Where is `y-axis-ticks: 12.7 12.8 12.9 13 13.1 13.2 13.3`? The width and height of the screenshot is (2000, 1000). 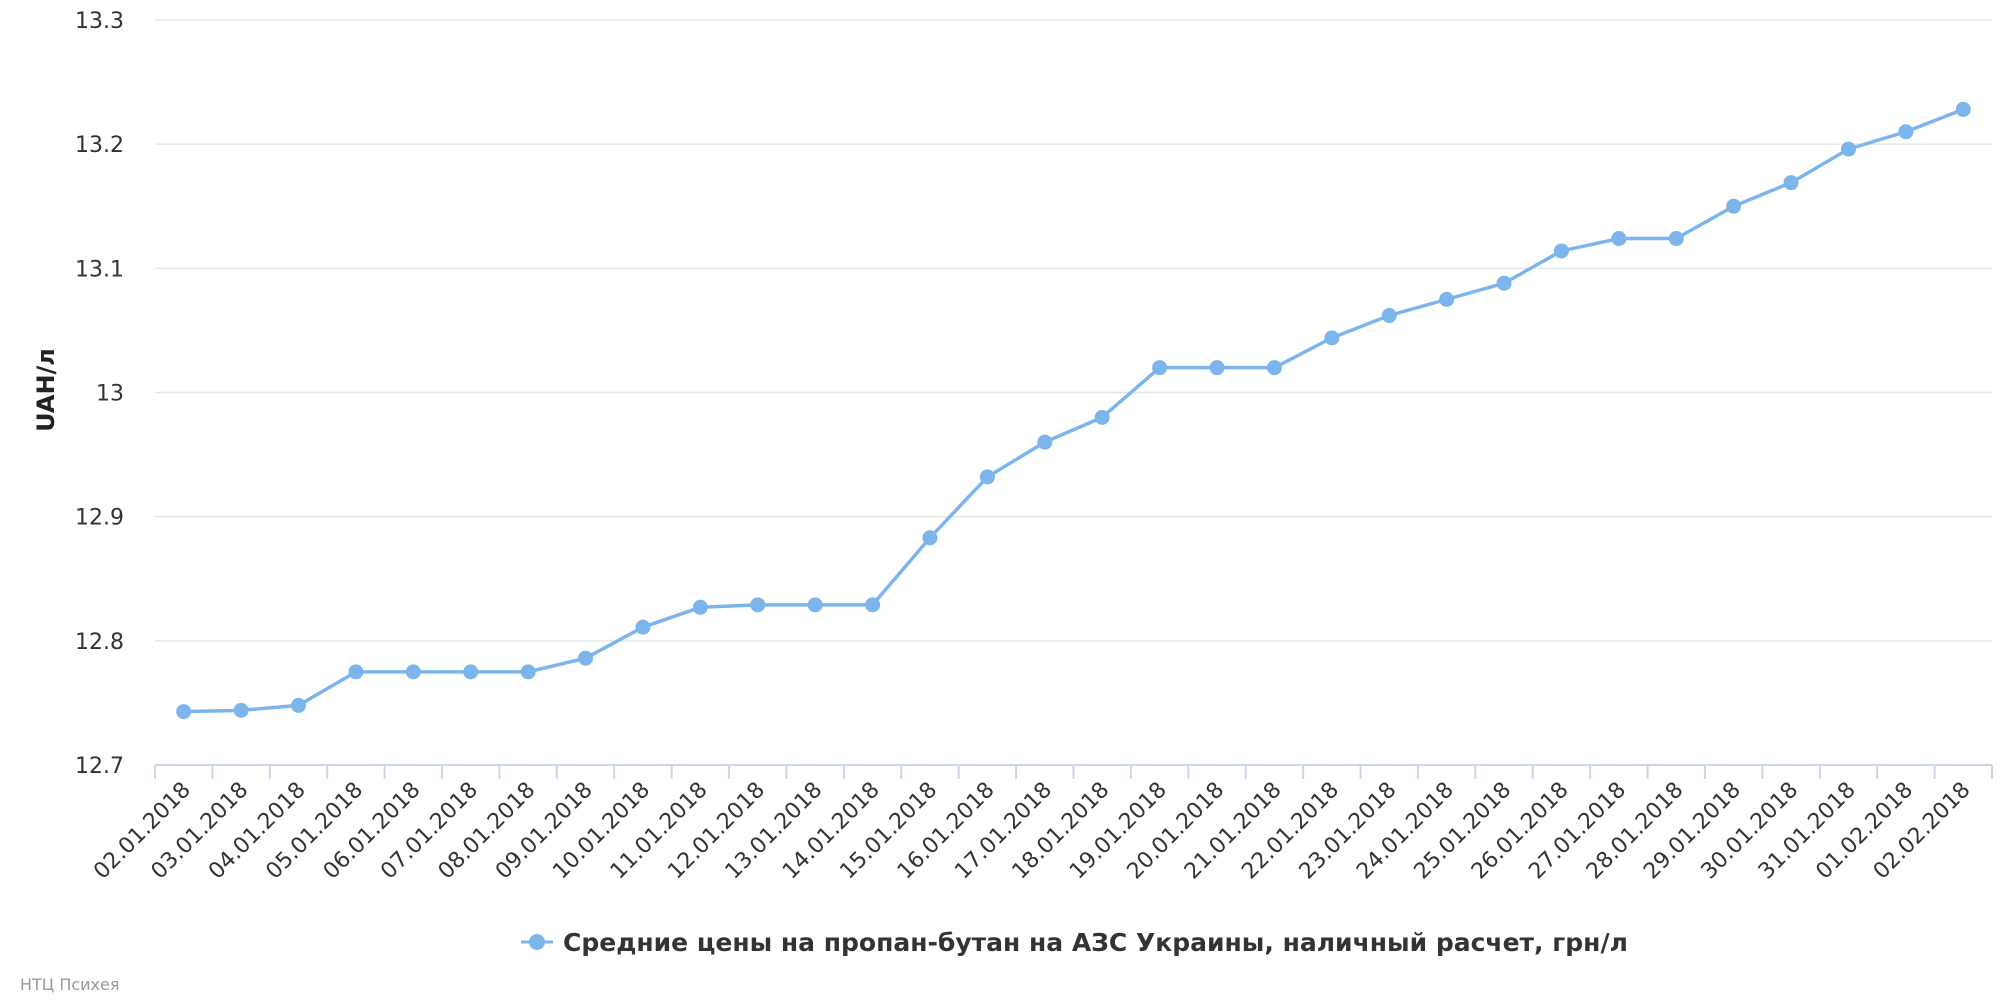
y-axis-ticks: 12.7 12.8 12.9 13 13.1 13.2 13.3 is located at coordinates (99, 394).